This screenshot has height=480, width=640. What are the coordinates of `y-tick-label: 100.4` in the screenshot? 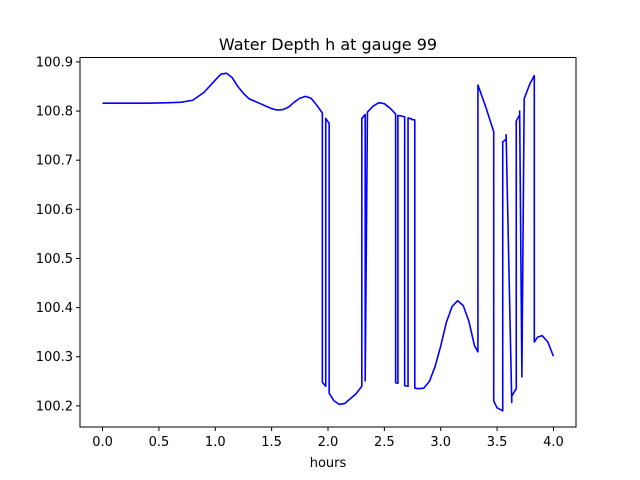 It's located at (54, 308).